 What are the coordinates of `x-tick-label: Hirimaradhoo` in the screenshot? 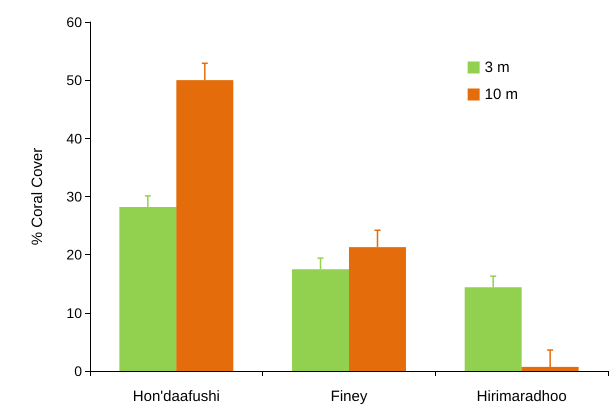 It's located at (521, 396).